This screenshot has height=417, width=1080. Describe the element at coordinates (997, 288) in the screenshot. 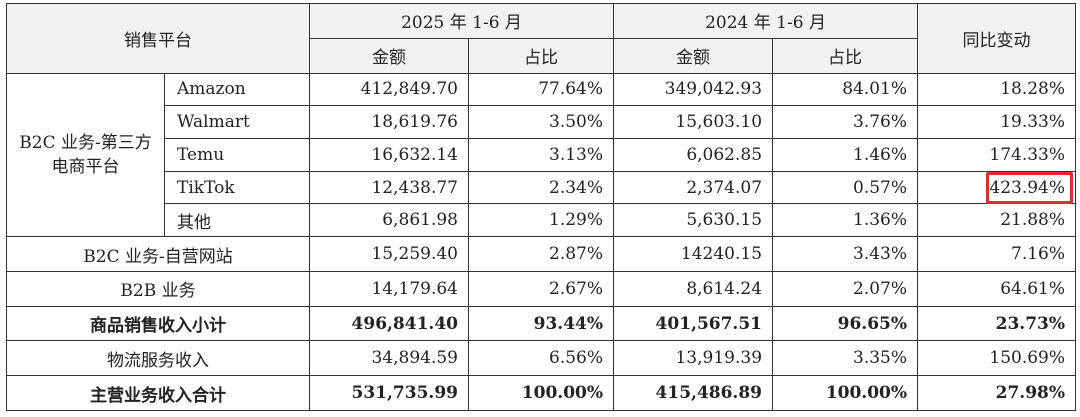

I see `yoy-change: 64.61%` at that location.